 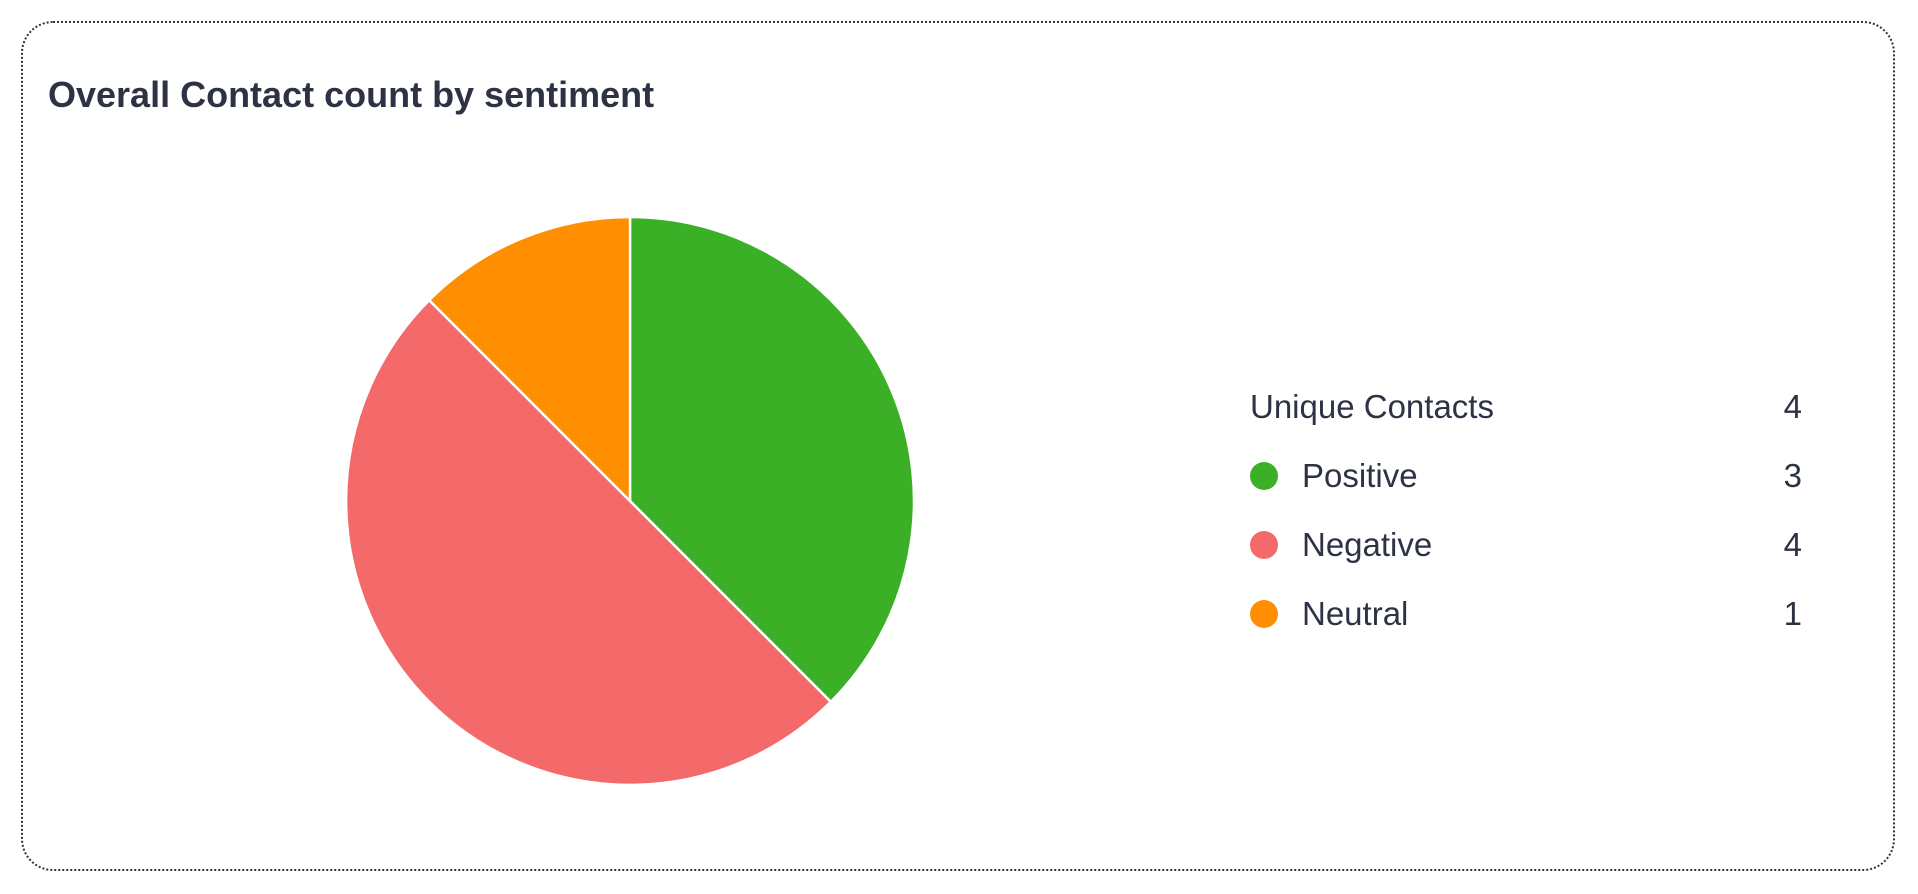 What do you see at coordinates (1360, 475) in the screenshot?
I see `legend-label: Positive` at bounding box center [1360, 475].